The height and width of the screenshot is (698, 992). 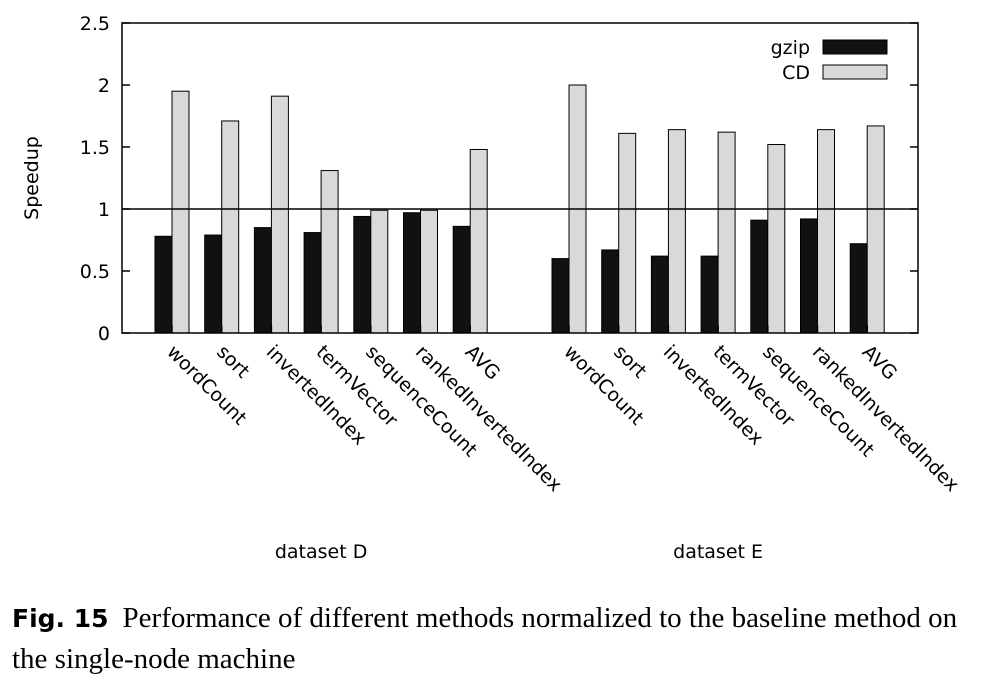 What do you see at coordinates (796, 73) in the screenshot?
I see `legend-label: CD` at bounding box center [796, 73].